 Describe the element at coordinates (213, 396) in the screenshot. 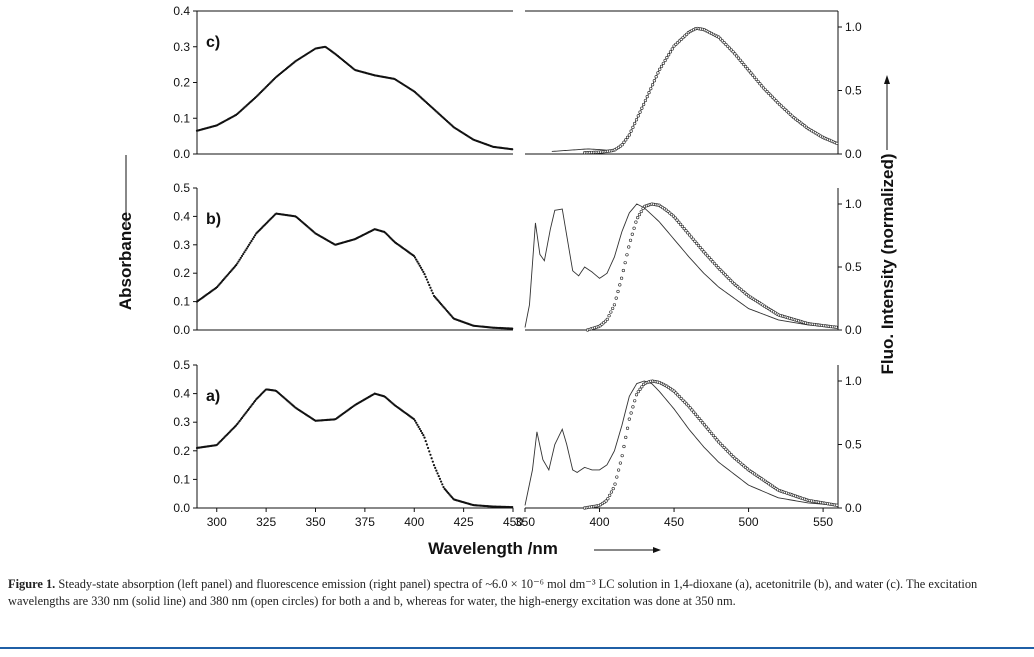

I see `panel-label: a)` at that location.